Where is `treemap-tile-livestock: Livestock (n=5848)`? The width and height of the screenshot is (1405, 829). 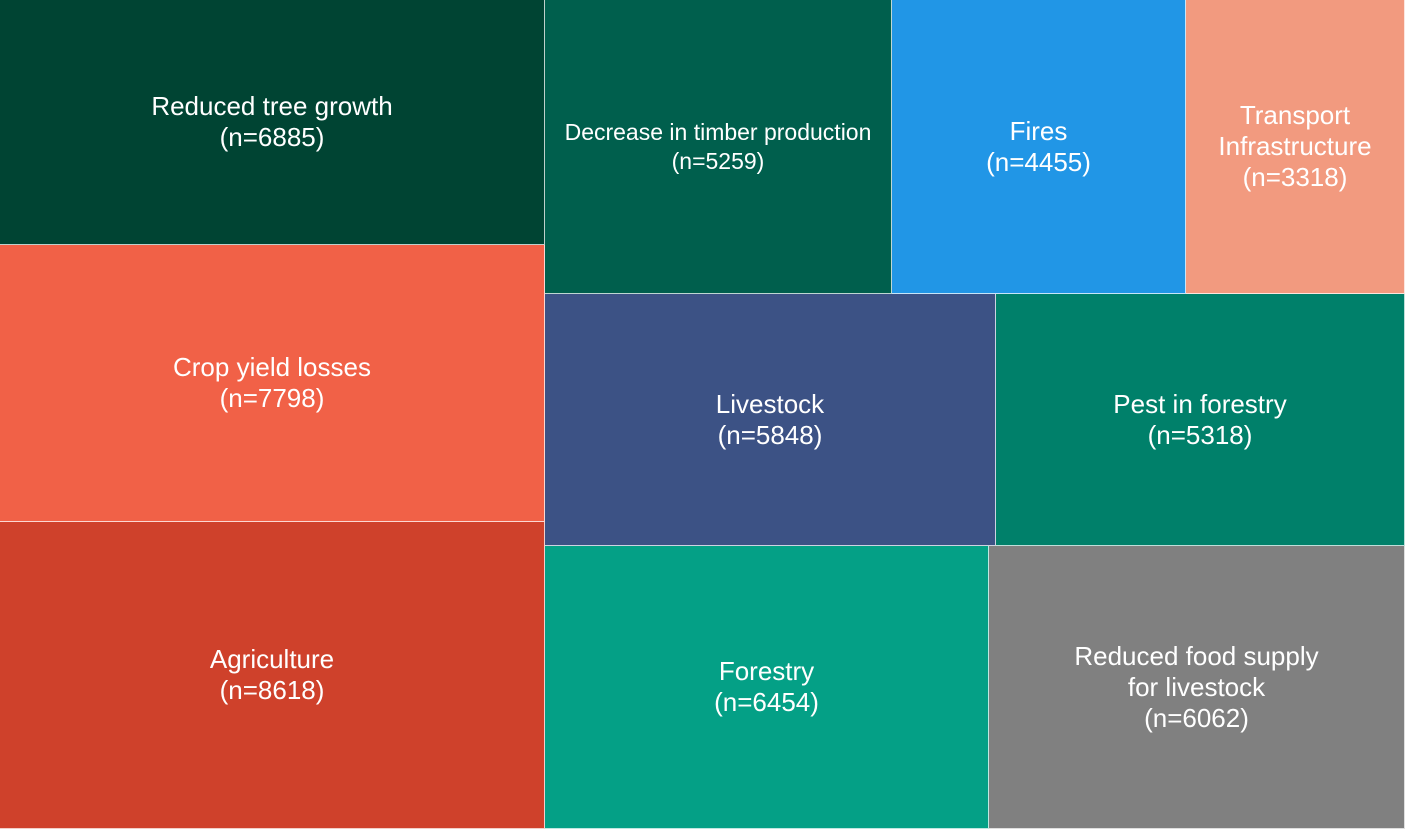
treemap-tile-livestock: Livestock (n=5848) is located at coordinates (770, 420).